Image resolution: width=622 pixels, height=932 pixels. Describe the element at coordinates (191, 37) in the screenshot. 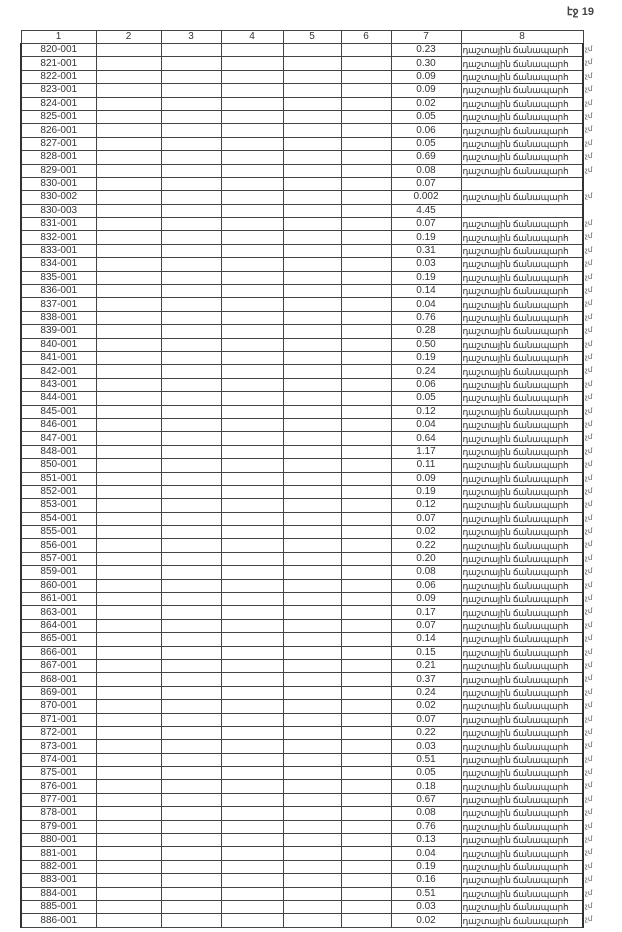

I see `header-col-3: 3` at that location.